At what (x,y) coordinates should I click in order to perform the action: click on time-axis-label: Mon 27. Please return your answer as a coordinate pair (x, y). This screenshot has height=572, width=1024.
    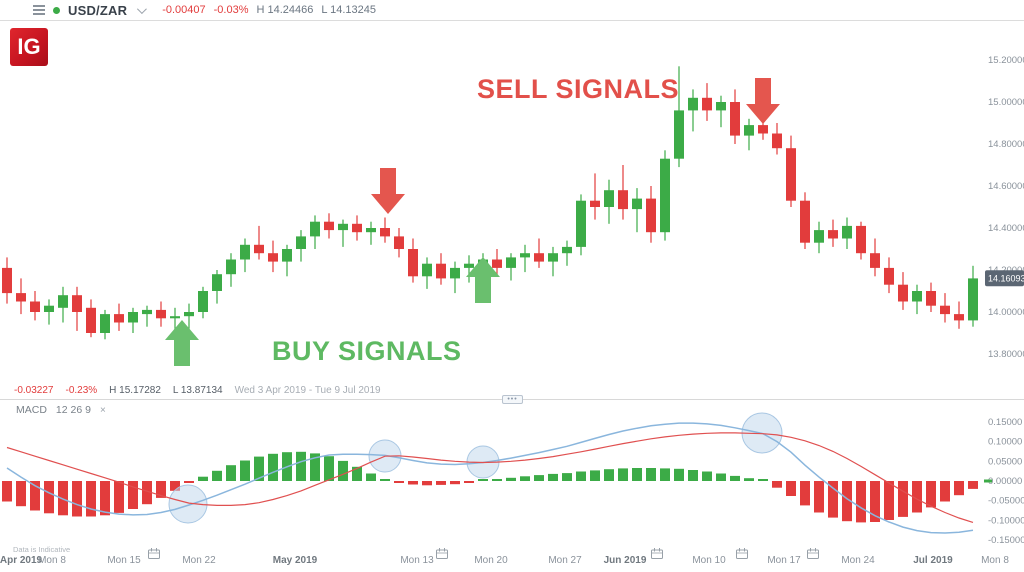
    Looking at the image, I should click on (565, 560).